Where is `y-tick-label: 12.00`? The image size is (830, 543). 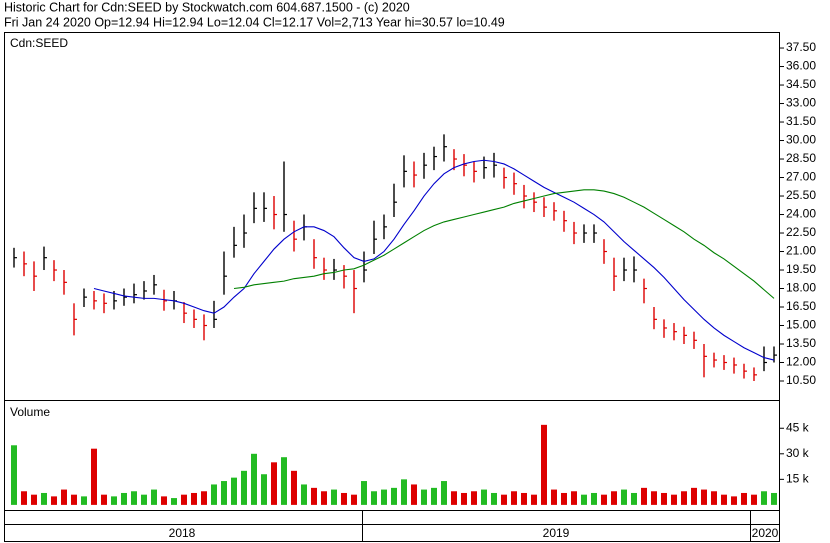 y-tick-label: 12.00 is located at coordinates (801, 362).